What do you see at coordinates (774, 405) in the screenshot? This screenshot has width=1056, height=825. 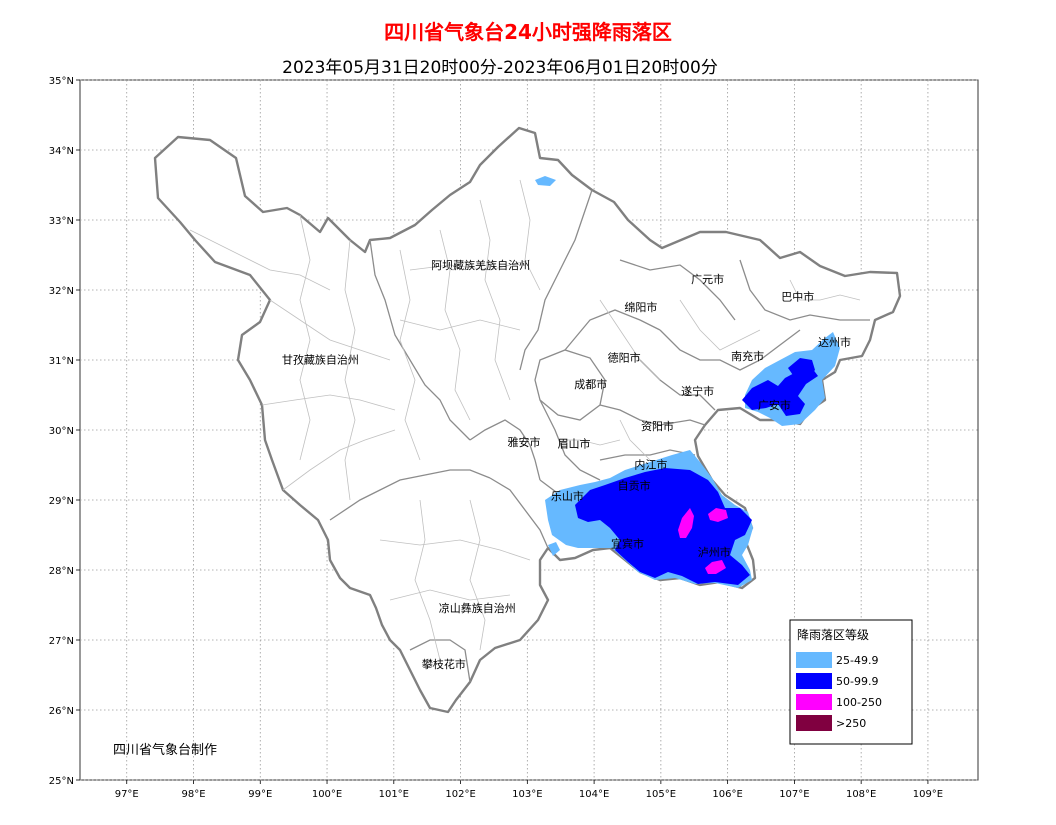 I see `city-label: 广安市` at bounding box center [774, 405].